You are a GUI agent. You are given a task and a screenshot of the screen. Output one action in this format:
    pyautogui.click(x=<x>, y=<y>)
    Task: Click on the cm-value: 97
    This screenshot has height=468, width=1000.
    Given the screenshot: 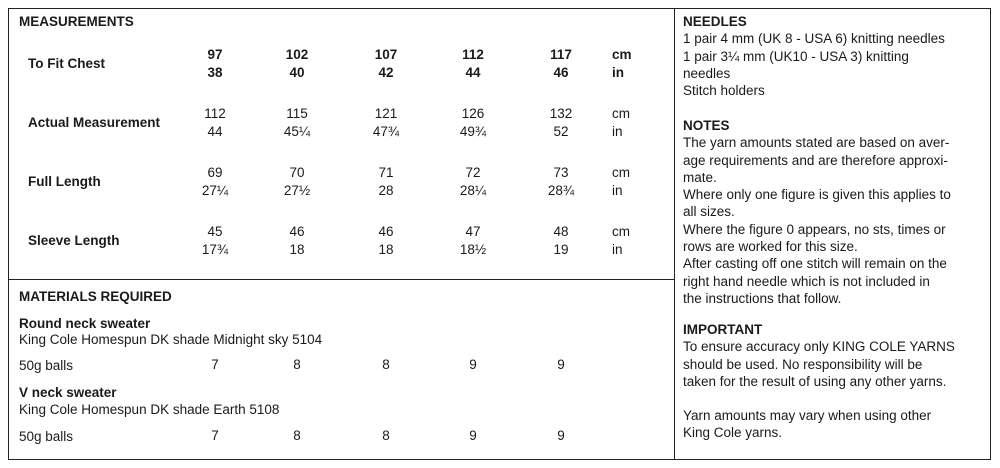 What is the action you would take?
    pyautogui.click(x=215, y=54)
    